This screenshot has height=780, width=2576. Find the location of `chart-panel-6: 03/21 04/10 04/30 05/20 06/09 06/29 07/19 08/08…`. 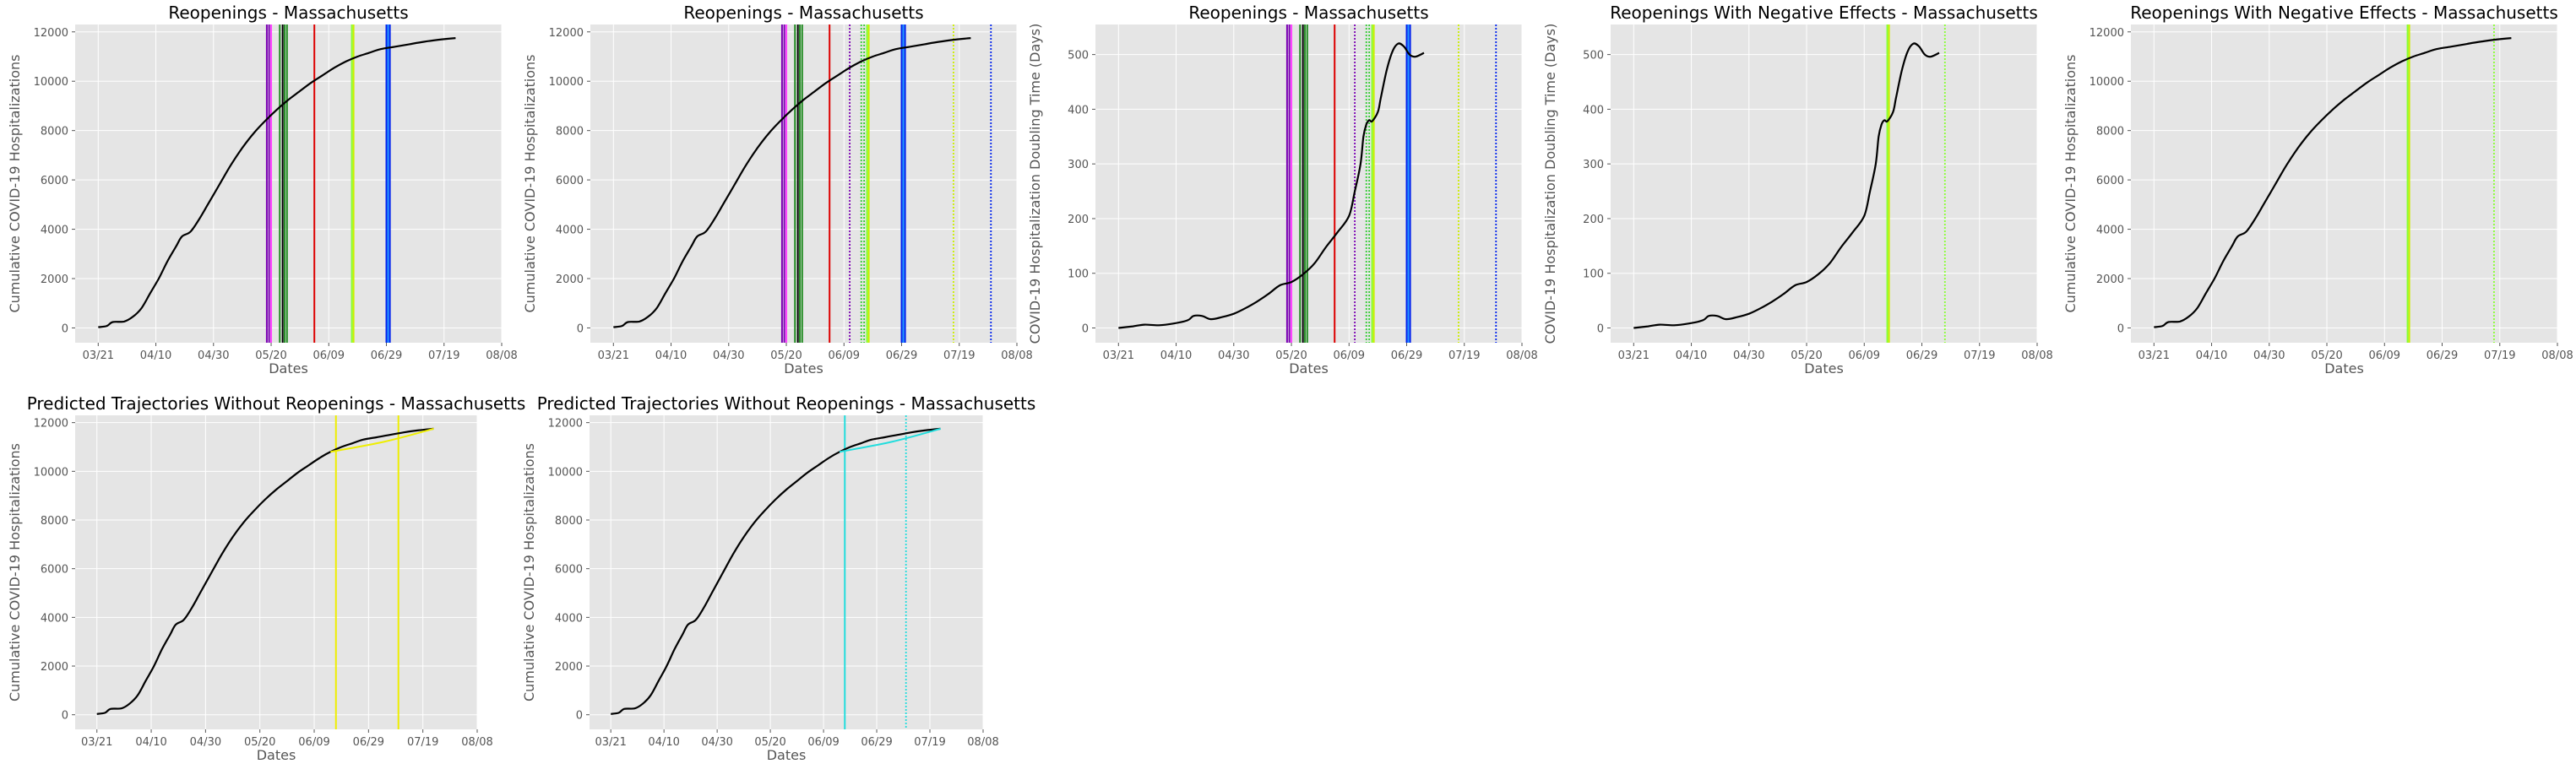

chart-panel-6: 03/21 04/10 04/30 05/20 06/09 06/29 07/19 08/08… is located at coordinates (266, 578).